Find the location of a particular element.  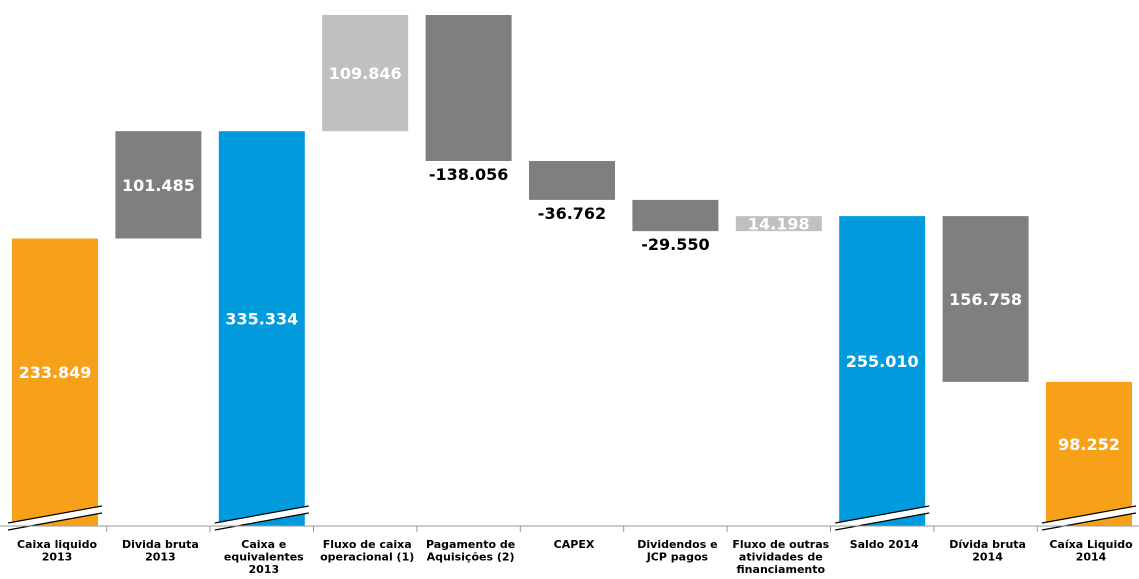

category-label: Saldo 2014 is located at coordinates (884, 544).